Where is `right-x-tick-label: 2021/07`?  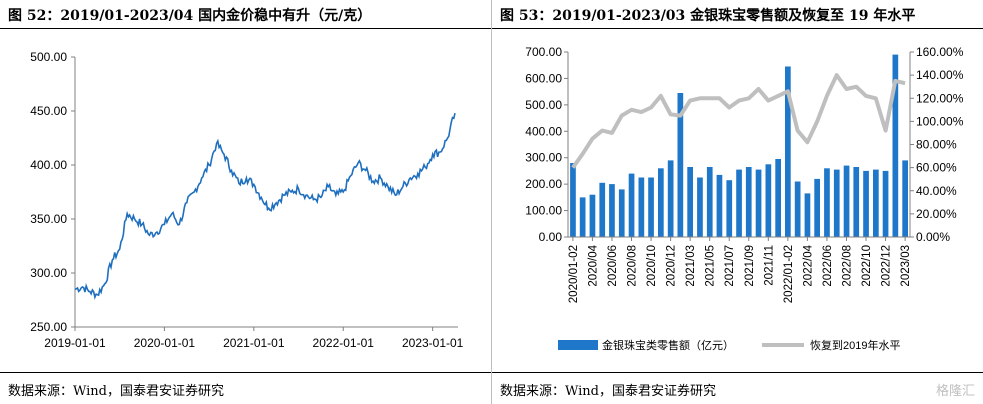 right-x-tick-label: 2021/07 is located at coordinates (730, 266).